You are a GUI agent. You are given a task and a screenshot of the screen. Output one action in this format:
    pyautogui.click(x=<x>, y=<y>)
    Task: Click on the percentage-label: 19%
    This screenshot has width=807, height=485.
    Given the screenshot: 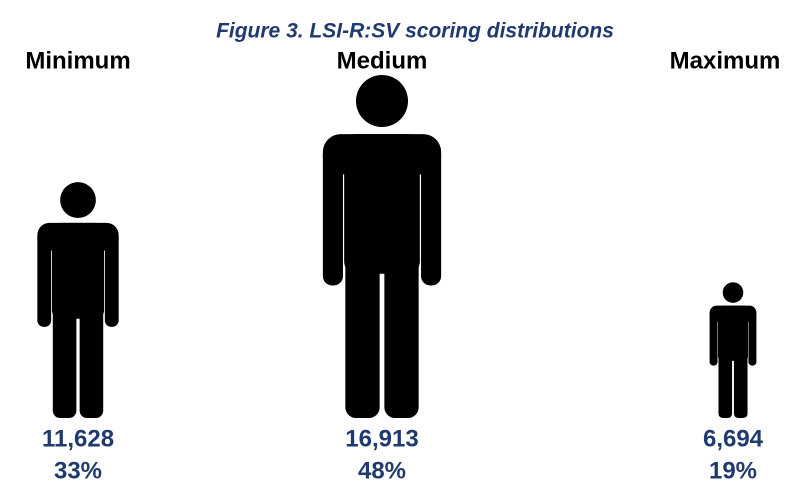 What is the action you would take?
    pyautogui.click(x=733, y=470)
    